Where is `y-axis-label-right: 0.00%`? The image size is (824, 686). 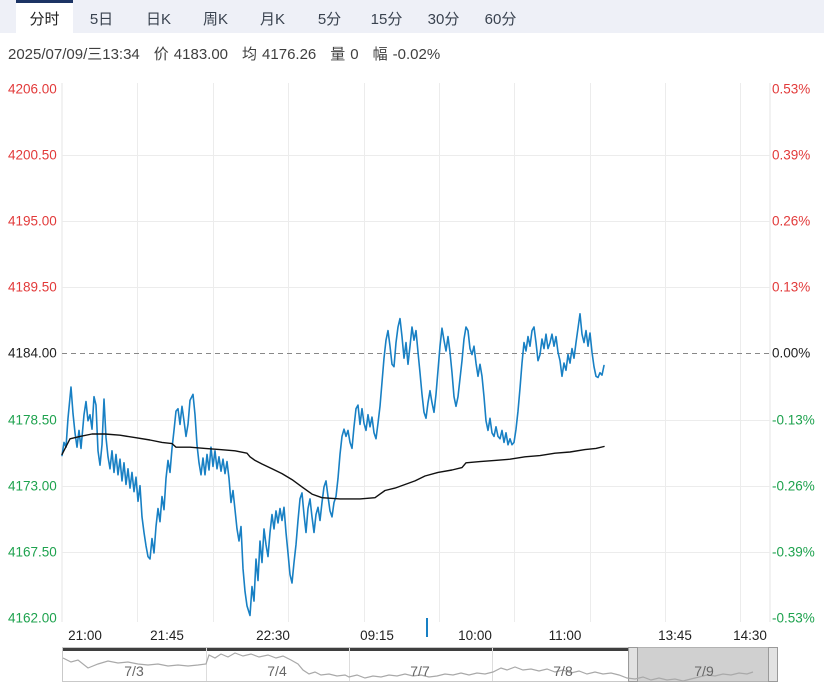 y-axis-label-right: 0.00% is located at coordinates (791, 353).